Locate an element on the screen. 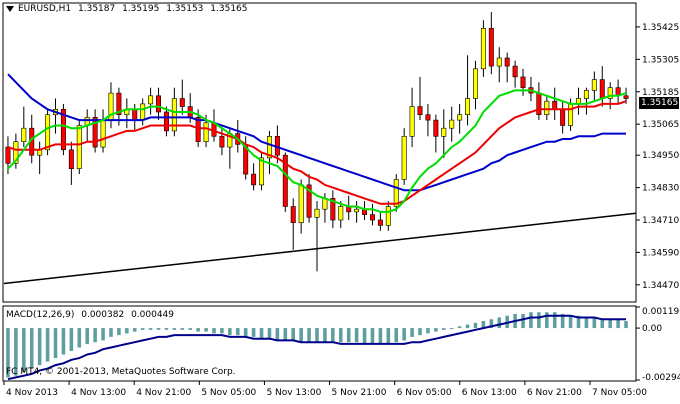  macd-label: MACD(12,26,9) is located at coordinates (40, 315).